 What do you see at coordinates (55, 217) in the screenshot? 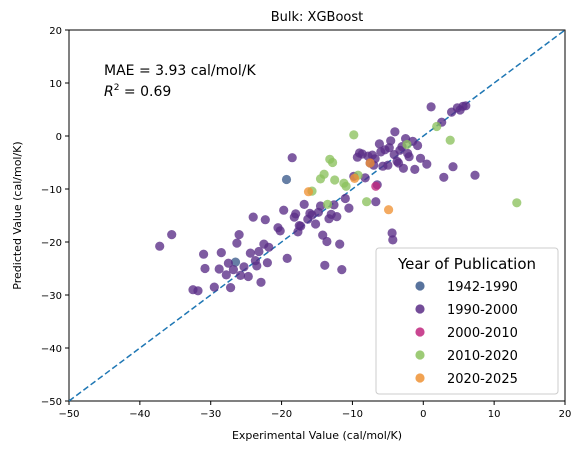
I see `y-axis-ticks: −50 −40 −30 −20 −10 0 10 20` at bounding box center [55, 217].